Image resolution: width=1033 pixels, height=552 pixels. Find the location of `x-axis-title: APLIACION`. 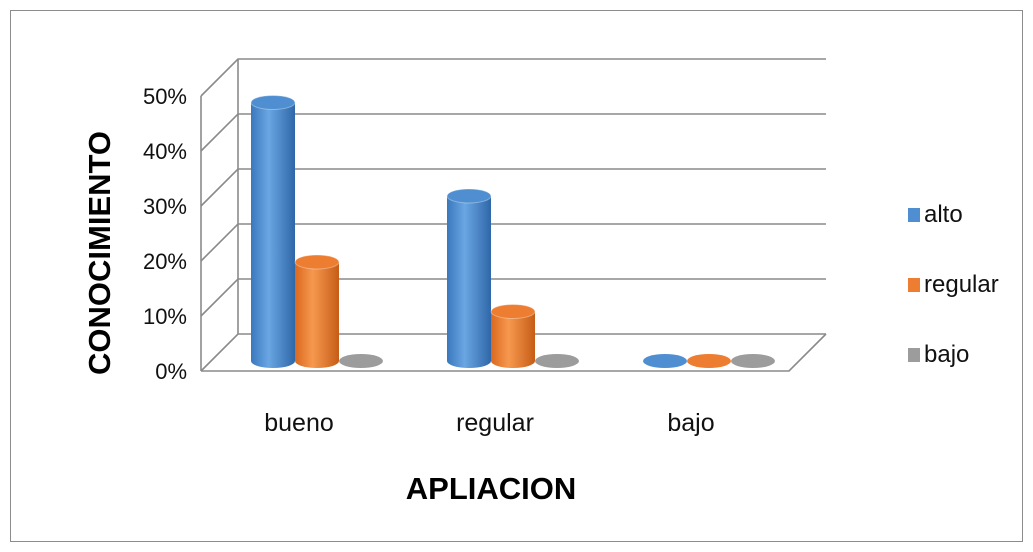

x-axis-title: APLIACION is located at coordinates (491, 488).